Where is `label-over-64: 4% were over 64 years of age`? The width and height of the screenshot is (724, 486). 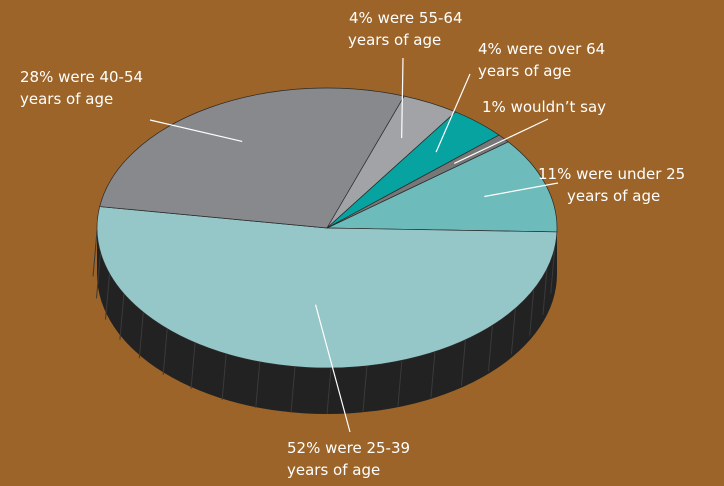
label-over-64: 4% were over 64 years of age is located at coordinates (542, 60).